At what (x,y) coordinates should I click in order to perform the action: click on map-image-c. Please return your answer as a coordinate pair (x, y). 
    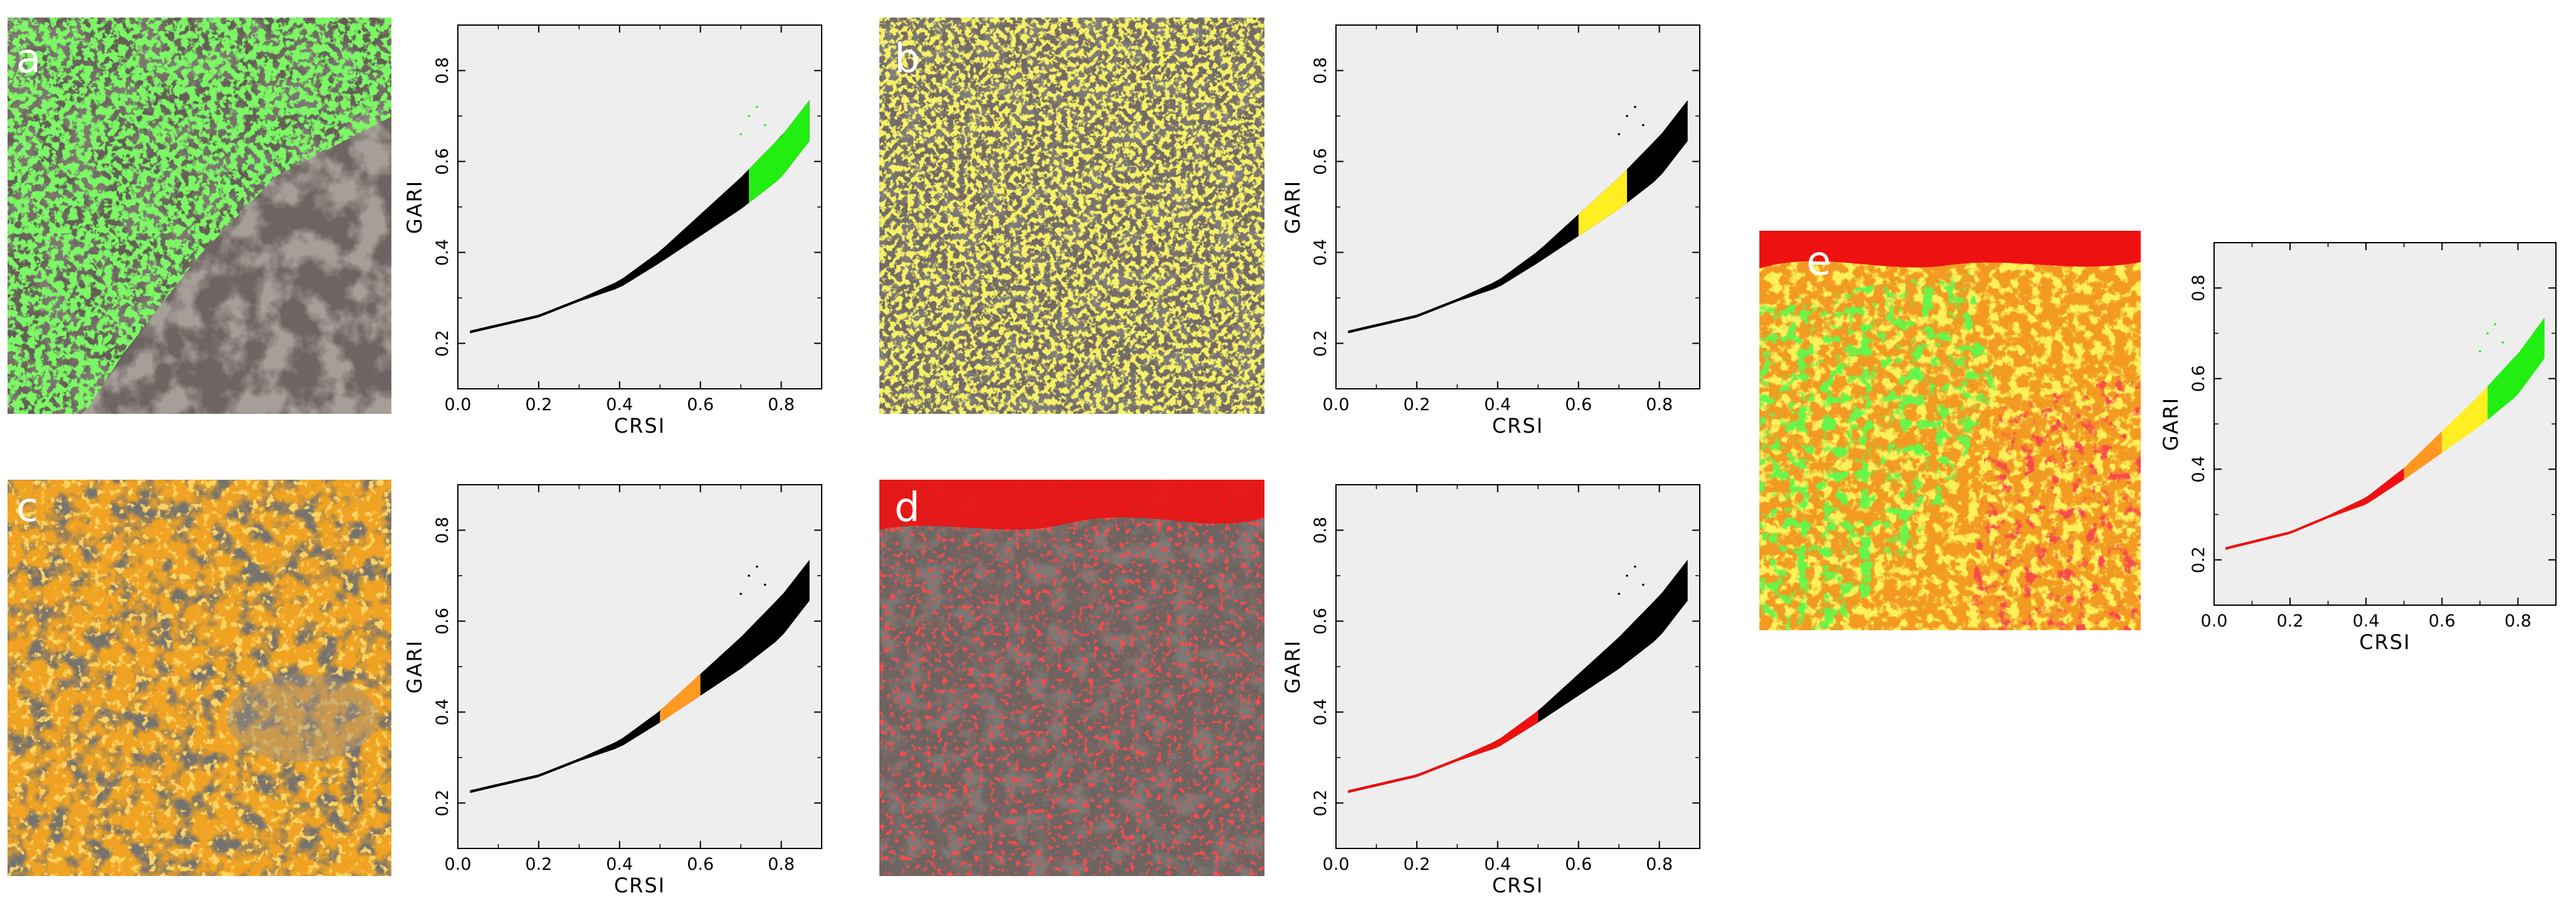
    Looking at the image, I should click on (199, 678).